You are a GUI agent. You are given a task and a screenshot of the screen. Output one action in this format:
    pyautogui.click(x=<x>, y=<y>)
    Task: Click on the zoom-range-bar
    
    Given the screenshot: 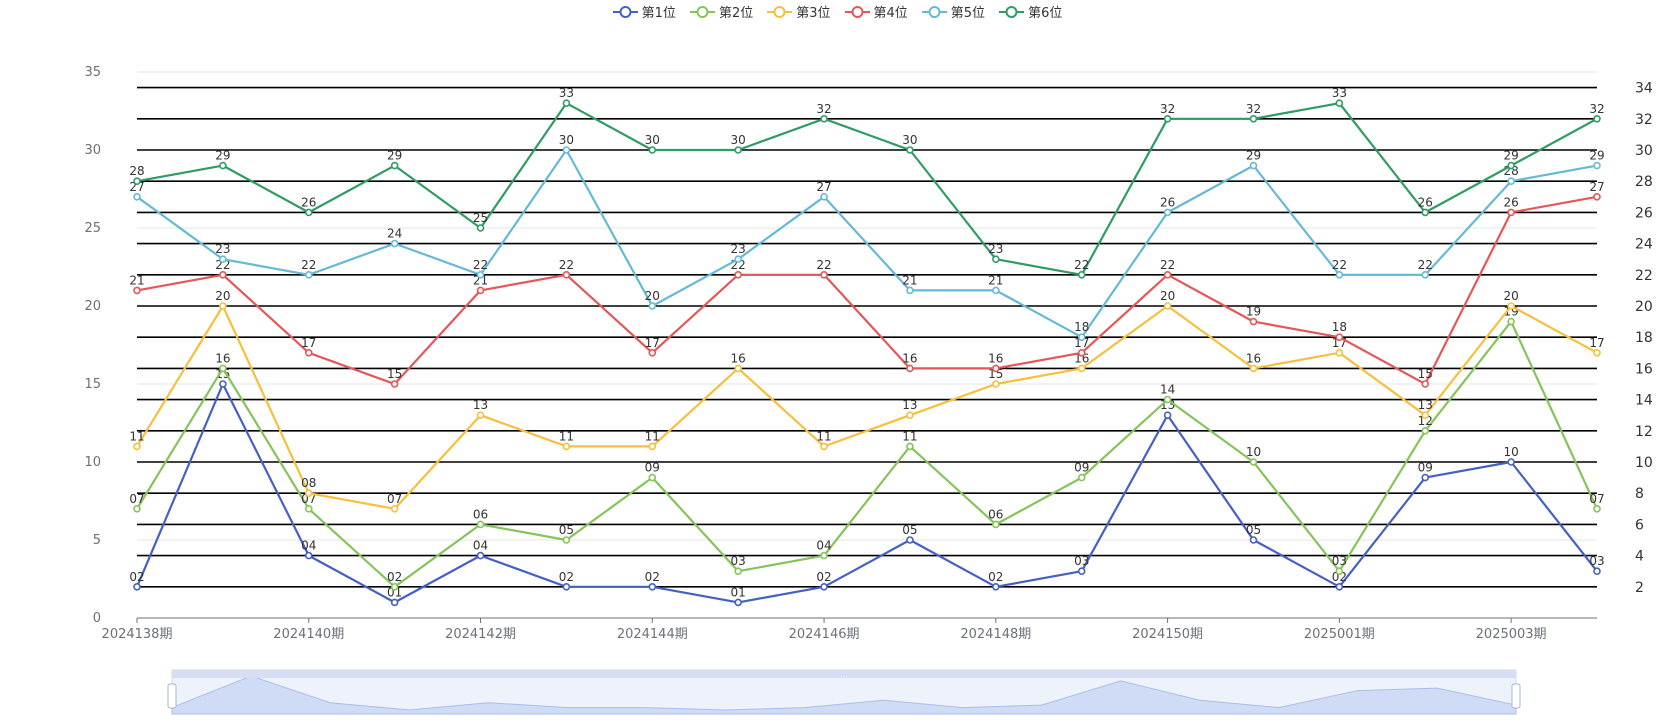 What is the action you would take?
    pyautogui.click(x=844, y=674)
    